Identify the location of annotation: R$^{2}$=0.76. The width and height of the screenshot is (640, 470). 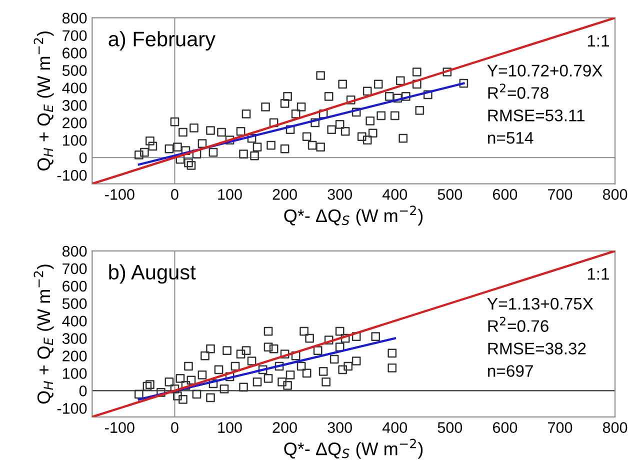
(518, 324).